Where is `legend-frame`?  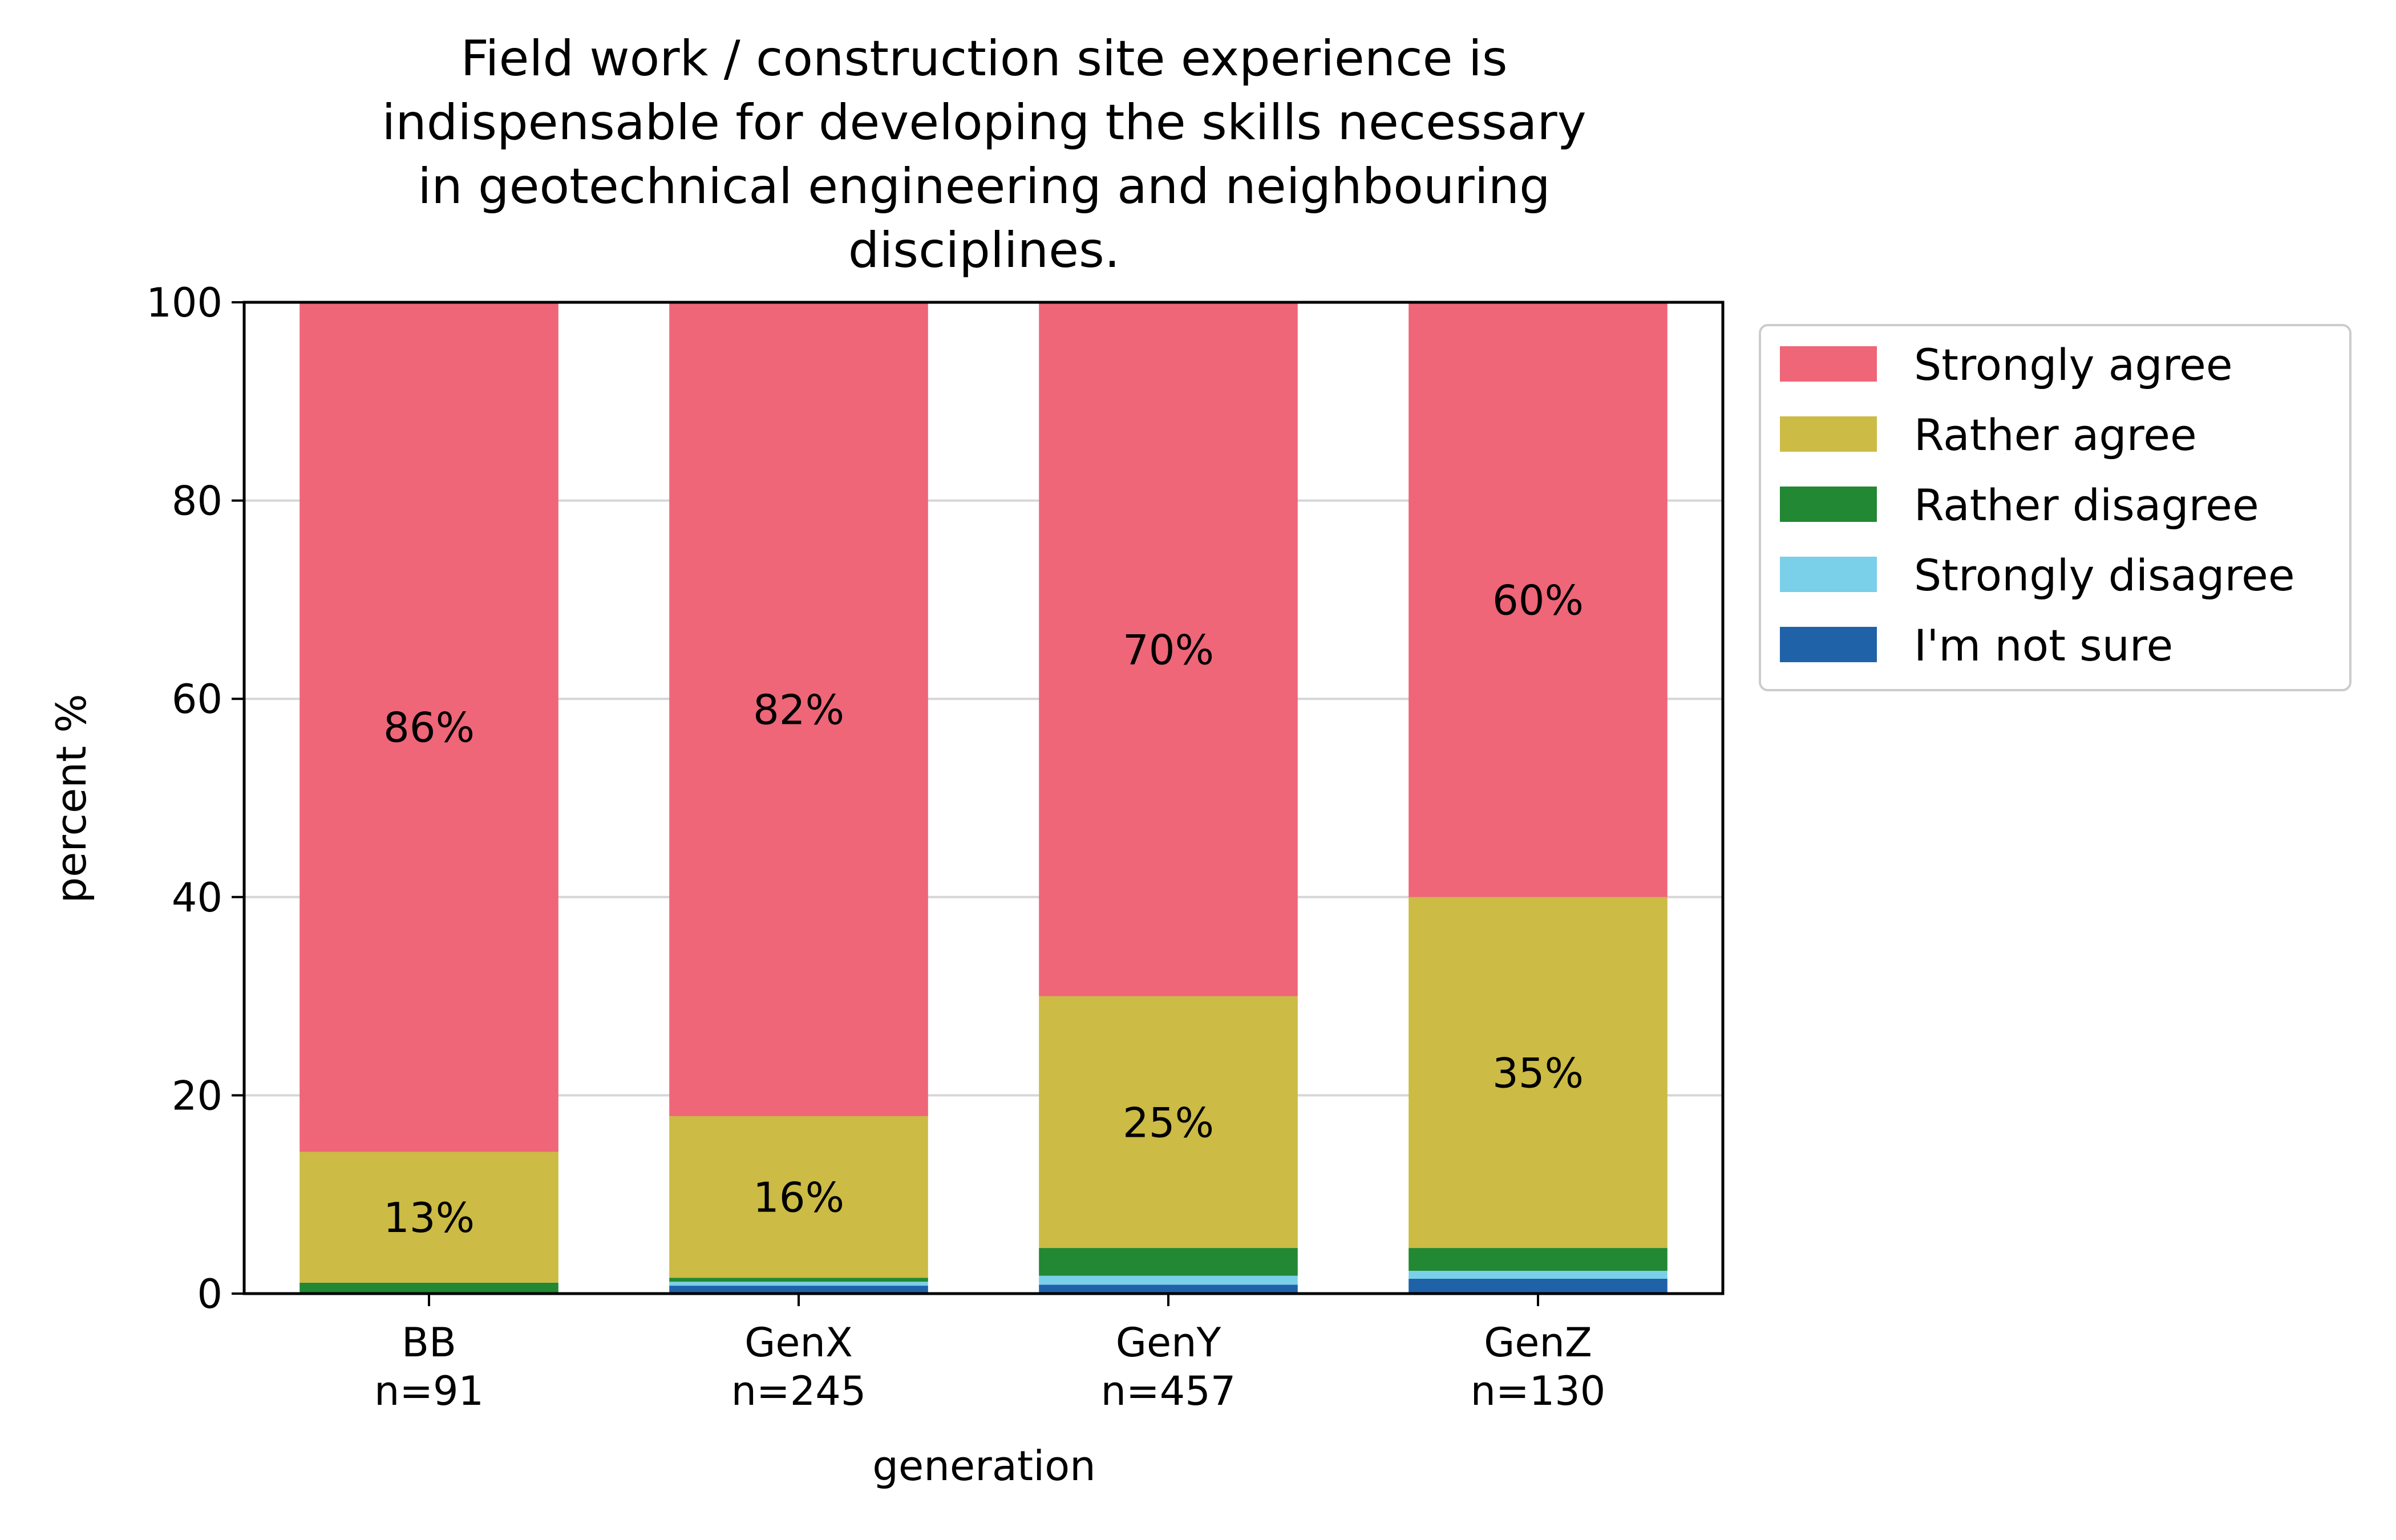 legend-frame is located at coordinates (2055, 508).